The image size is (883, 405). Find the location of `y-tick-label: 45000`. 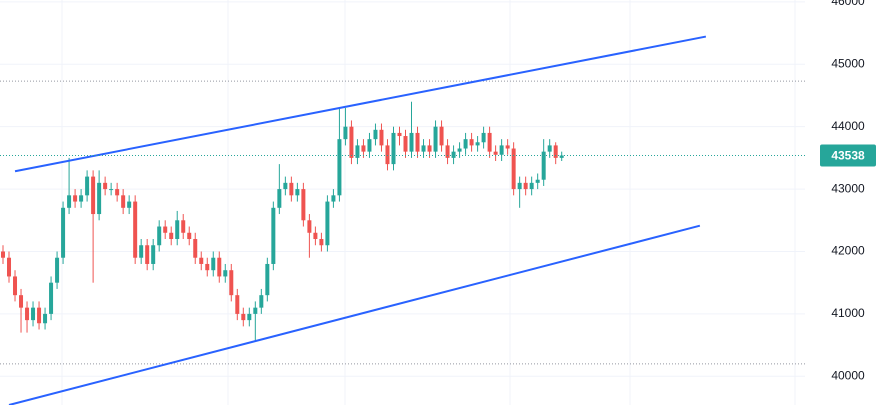

y-tick-label: 45000 is located at coordinates (848, 63).